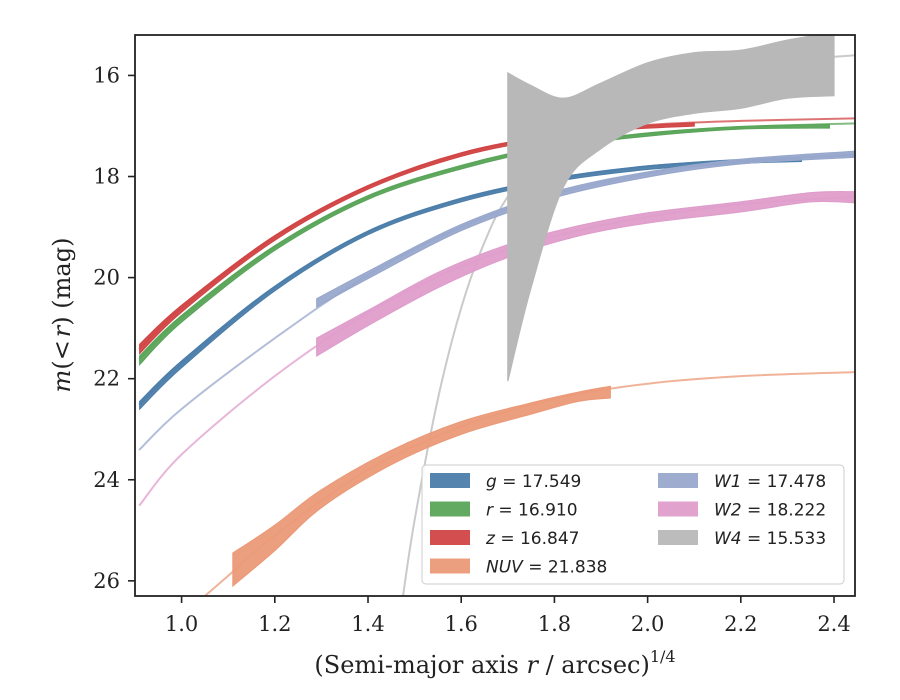 The width and height of the screenshot is (900, 700). I want to click on legend-swatch-g, so click(450, 480).